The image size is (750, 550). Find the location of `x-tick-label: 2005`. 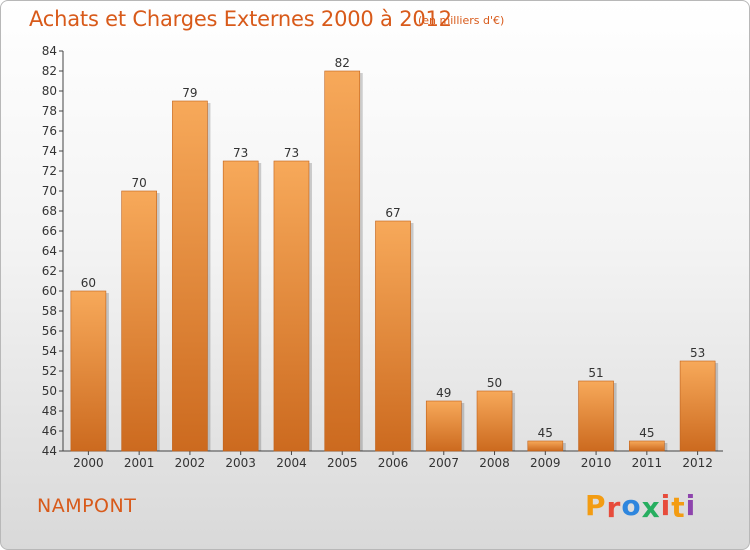

x-tick-label: 2005 is located at coordinates (342, 463).